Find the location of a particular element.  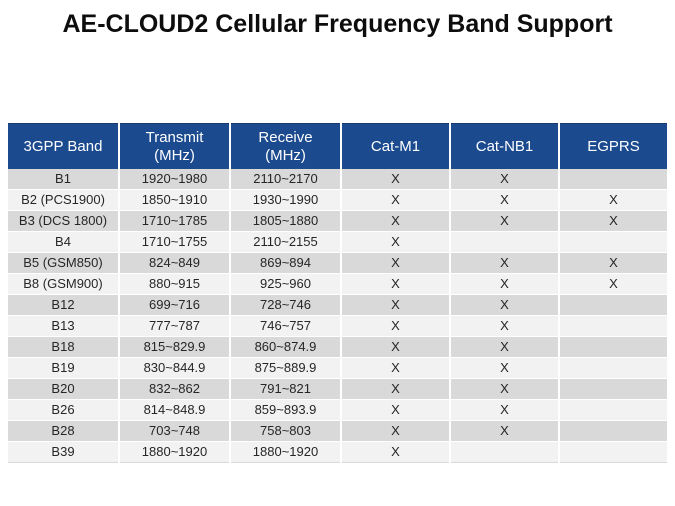

cell-band: B5 (GSM850) is located at coordinates (64, 263).